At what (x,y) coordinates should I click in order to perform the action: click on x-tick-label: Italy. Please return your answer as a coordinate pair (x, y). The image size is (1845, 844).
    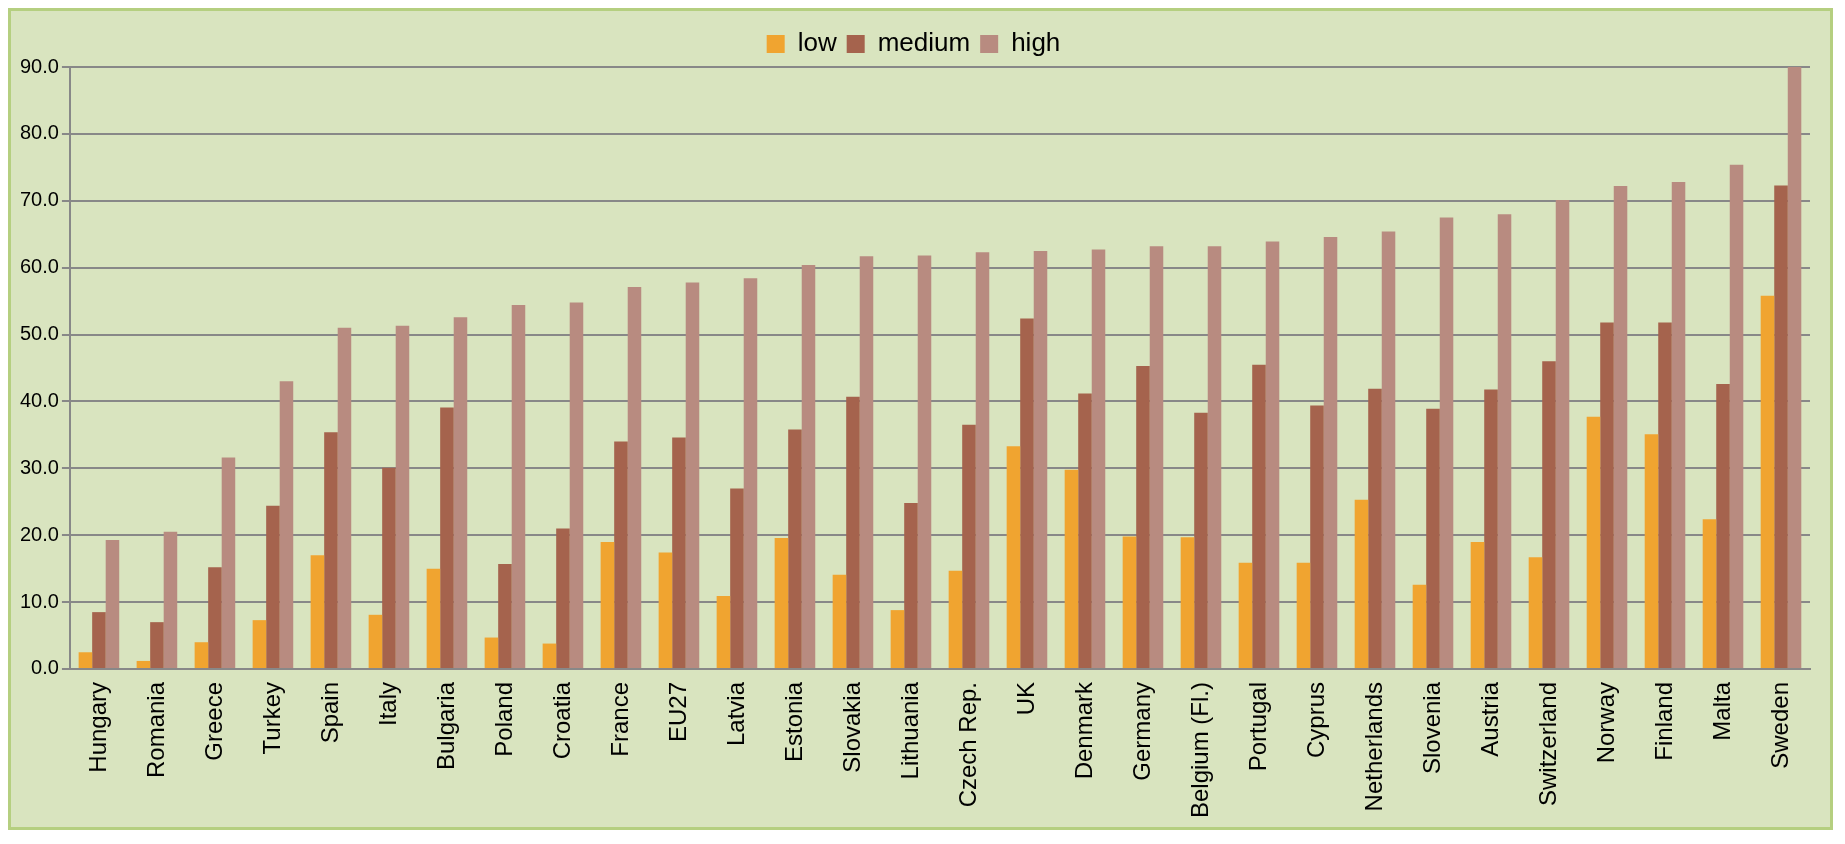
    Looking at the image, I should click on (387, 703).